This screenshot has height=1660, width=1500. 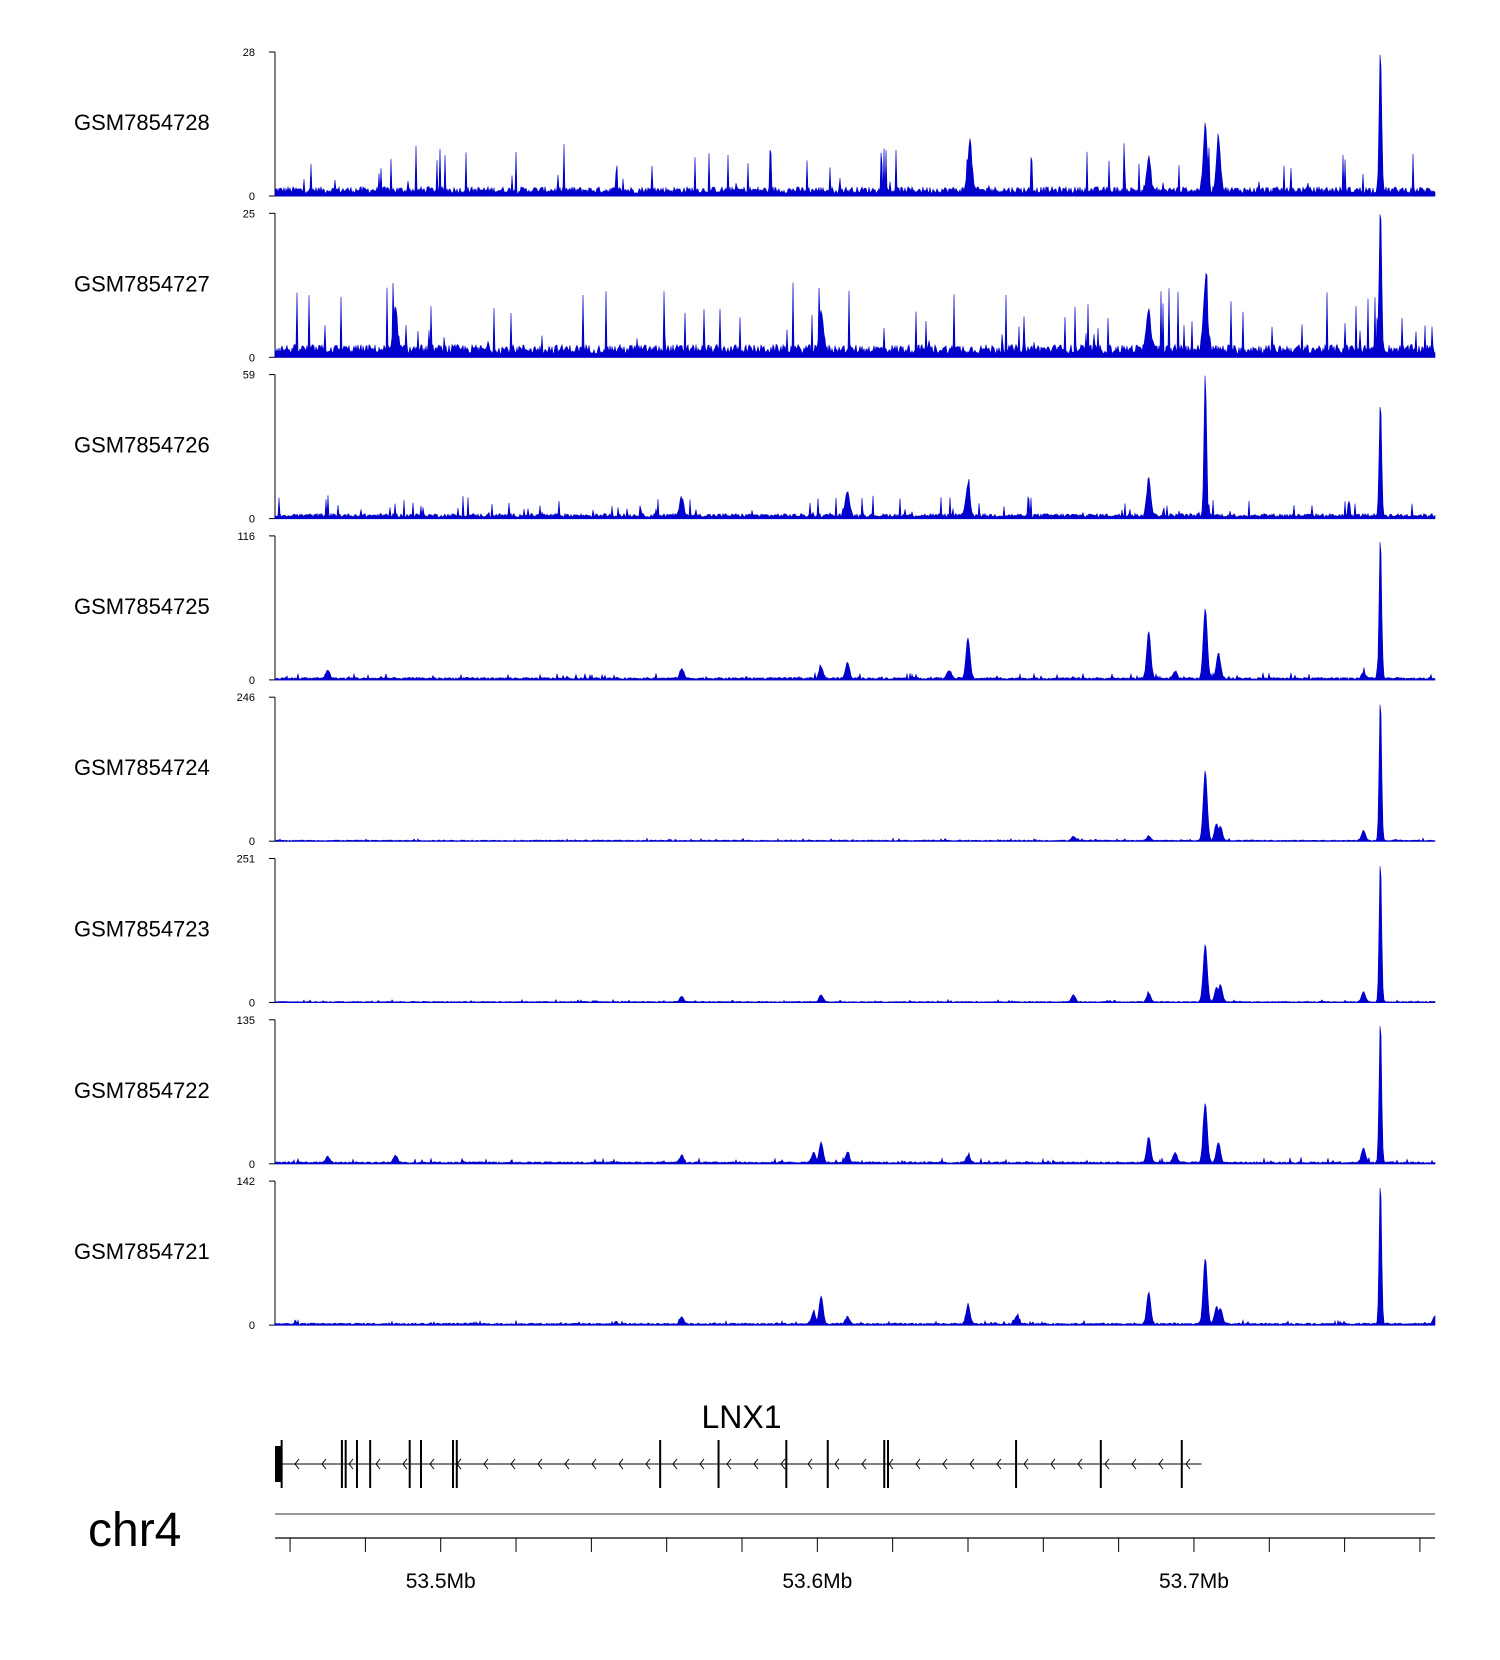 I want to click on axis-tick-label: 53.6Mb, so click(x=817, y=1581).